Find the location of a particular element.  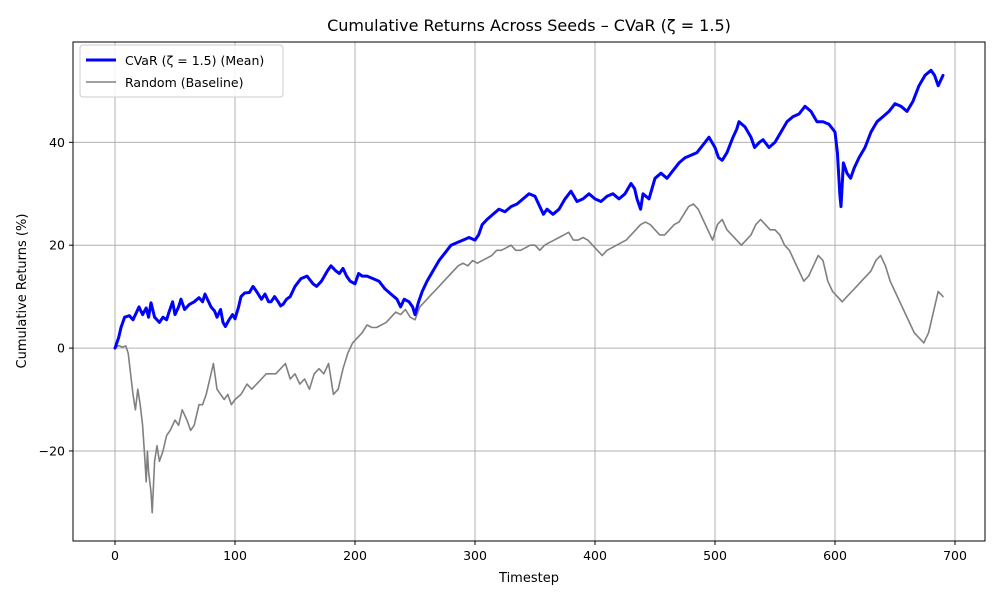

x-axis-ticks: 0 100 200 300 400 500 600 700 is located at coordinates (539, 552).